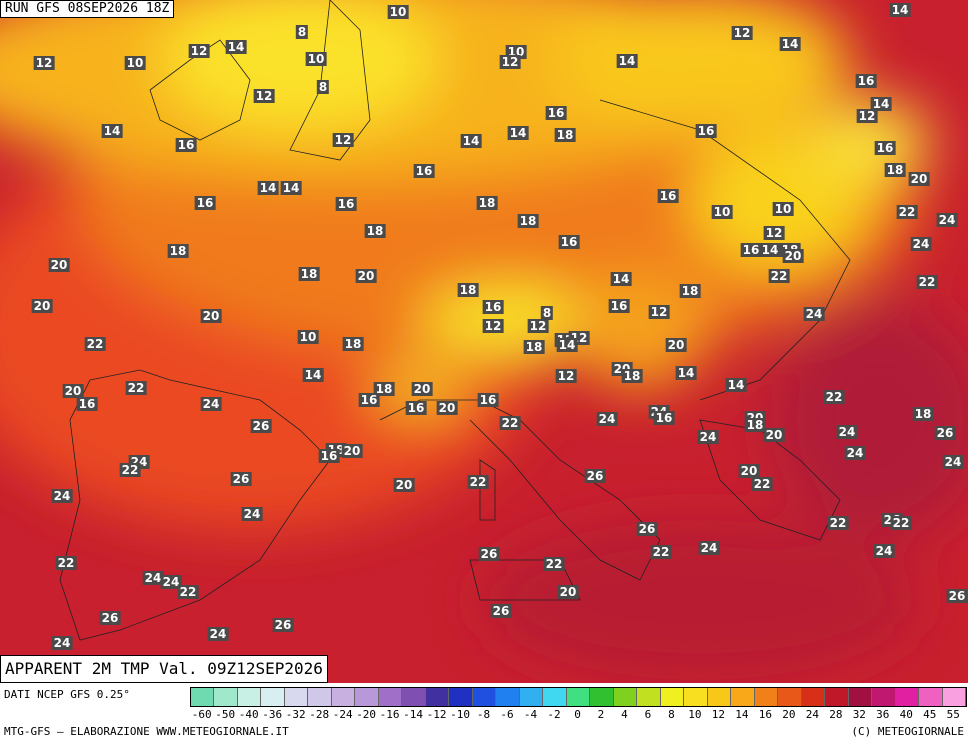 Image resolution: width=968 pixels, height=745 pixels. What do you see at coordinates (436, 714) in the screenshot?
I see `scale-tick-label: -12` at bounding box center [436, 714].